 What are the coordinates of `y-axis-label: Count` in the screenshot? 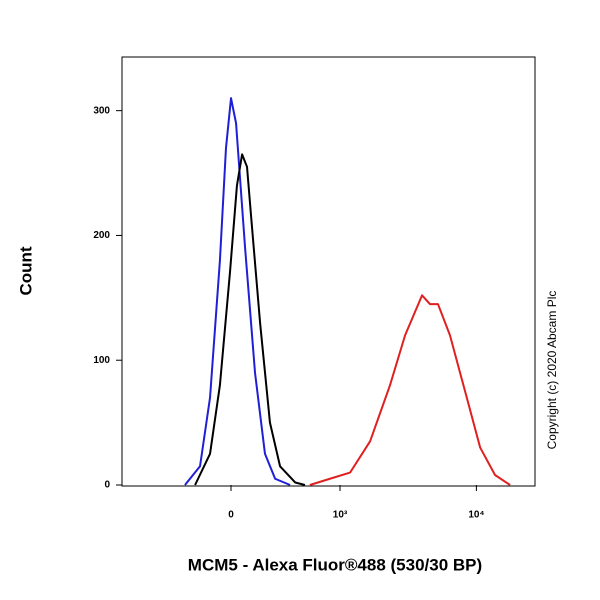 It's located at (25, 270).